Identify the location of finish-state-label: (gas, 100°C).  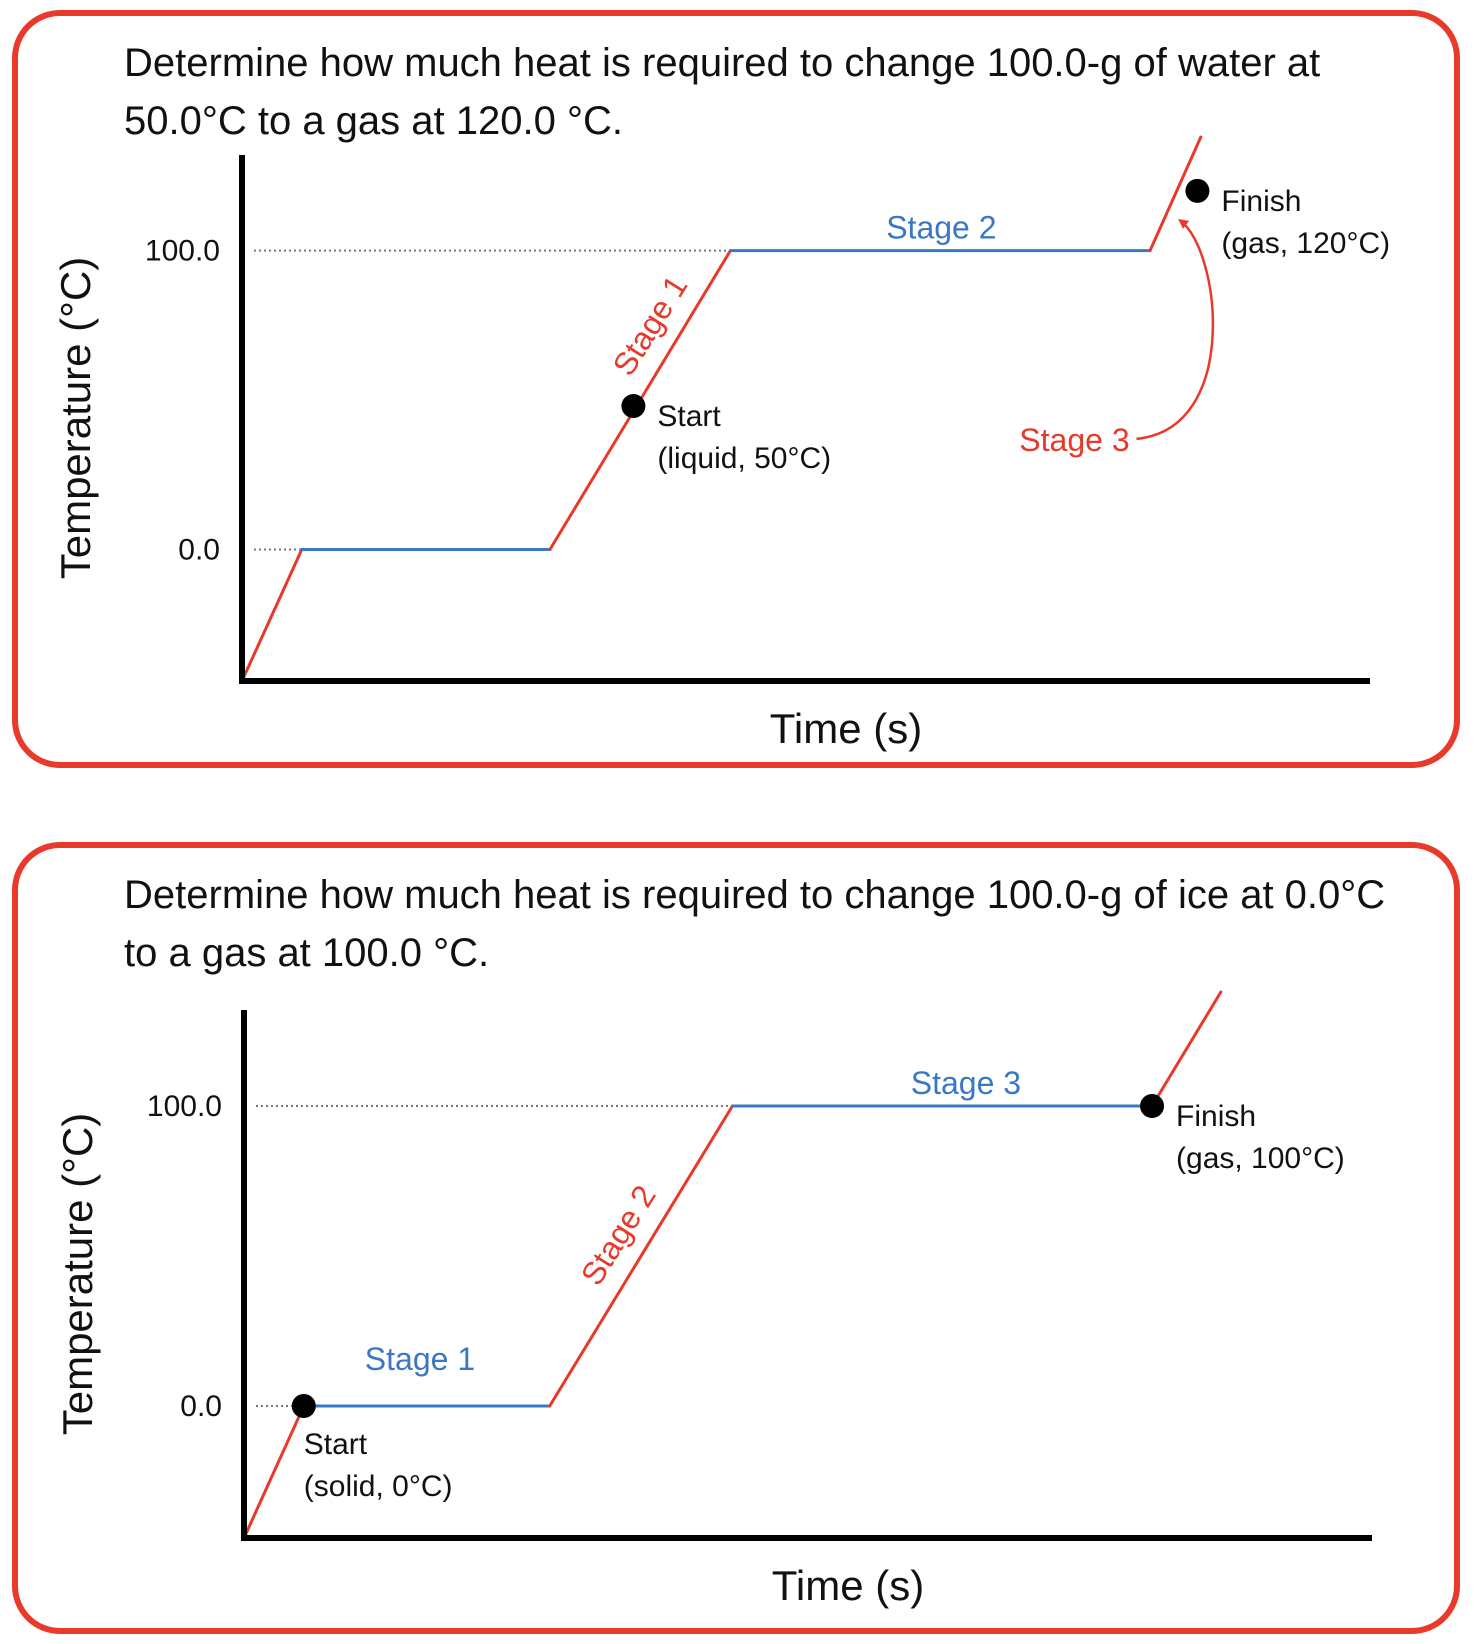
(1260, 1158).